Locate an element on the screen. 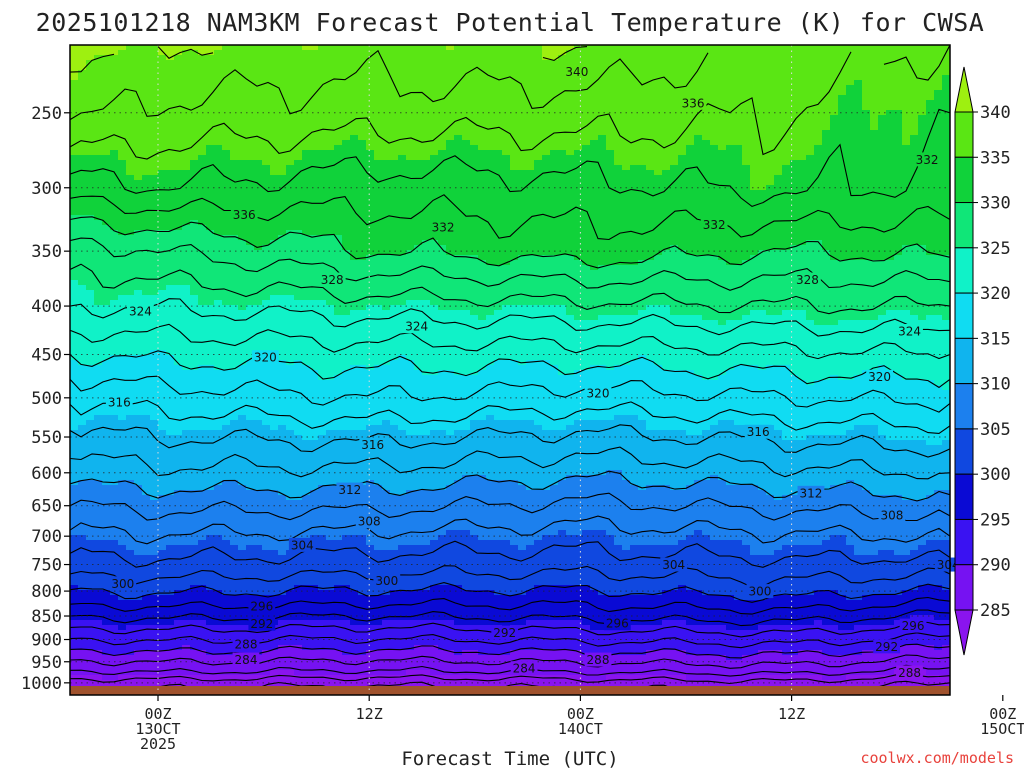  y-tick-label: 900 is located at coordinates (46, 641).